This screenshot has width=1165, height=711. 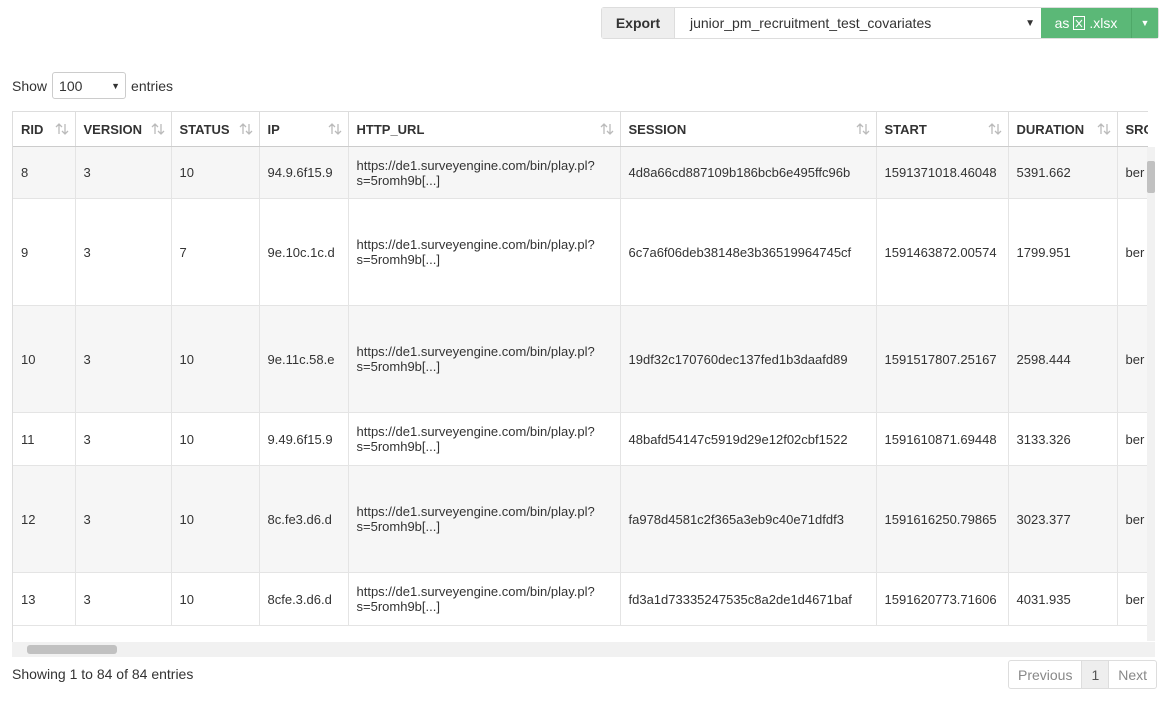 I want to click on length-select: 100 ▼, so click(x=89, y=85).